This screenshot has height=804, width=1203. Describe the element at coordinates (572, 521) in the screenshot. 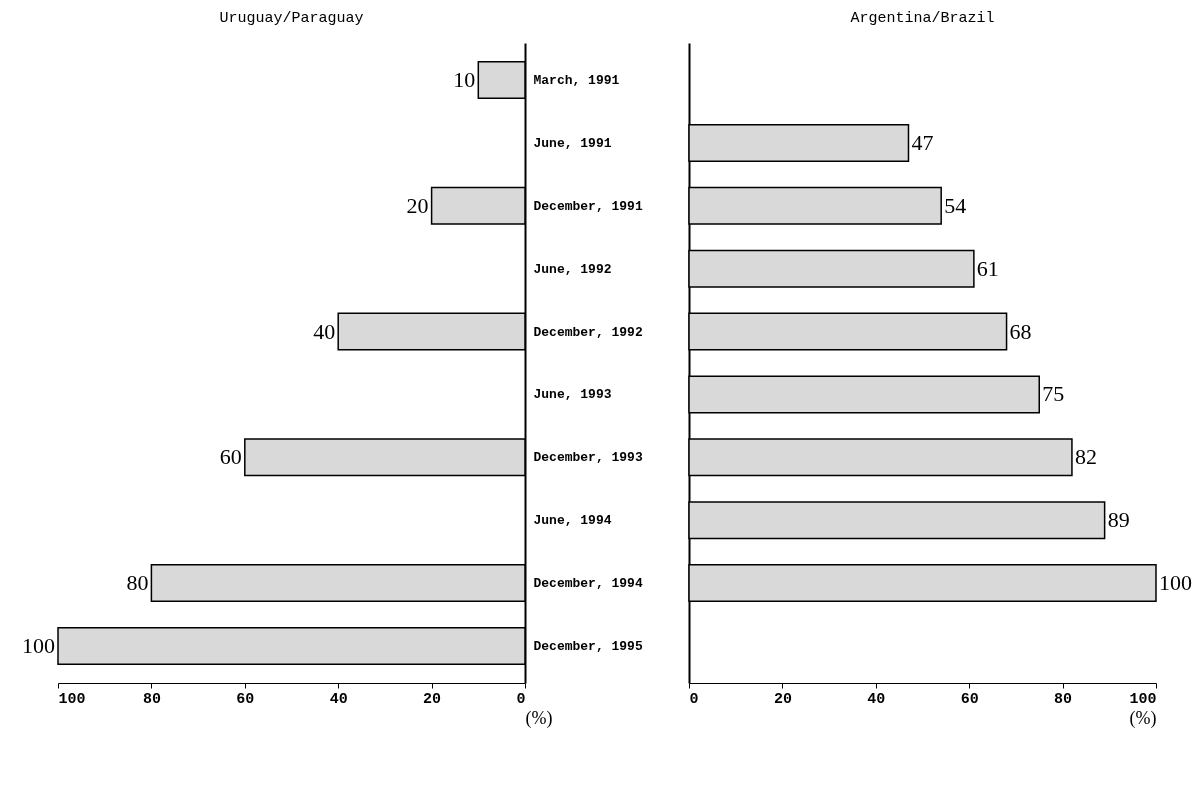

I see `y-tick-label: June, 1994` at that location.